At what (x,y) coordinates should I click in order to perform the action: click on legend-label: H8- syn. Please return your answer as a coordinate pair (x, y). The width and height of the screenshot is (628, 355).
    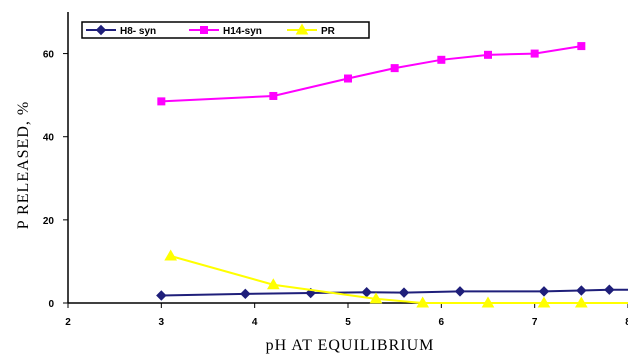
    Looking at the image, I should click on (138, 31).